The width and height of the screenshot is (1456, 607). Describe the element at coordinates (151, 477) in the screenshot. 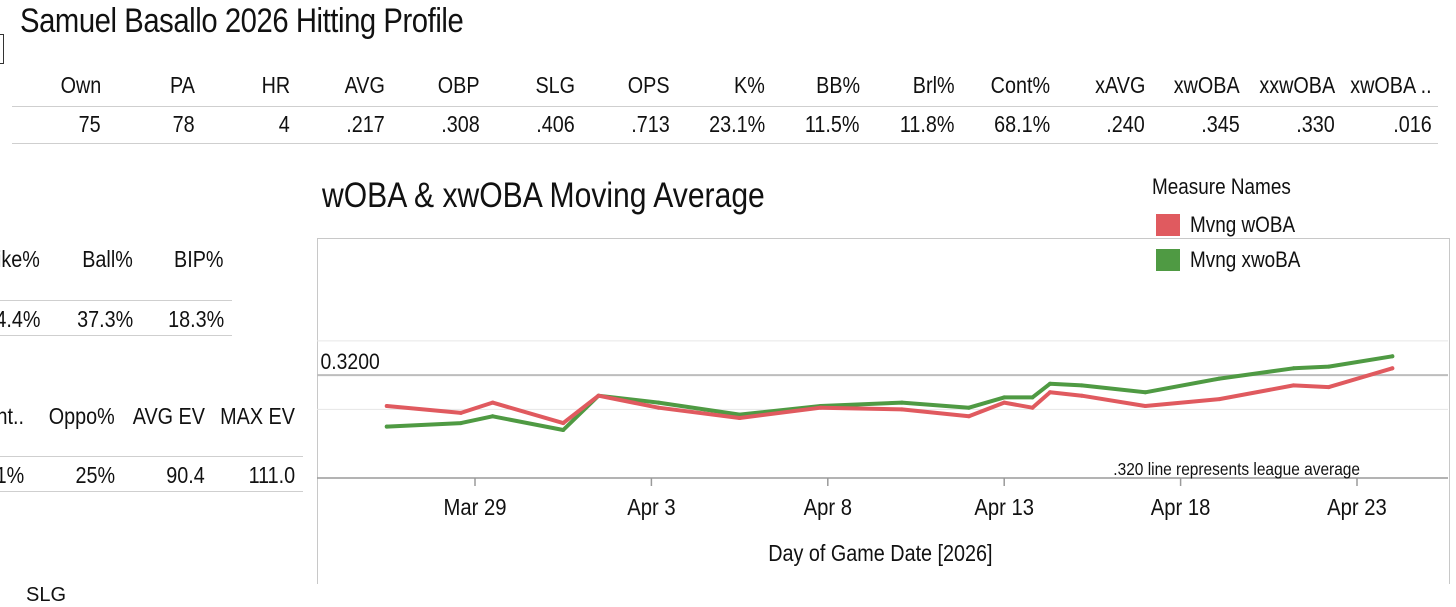

I see `batted-table-values: 1% 25% 90.4 111.0` at that location.